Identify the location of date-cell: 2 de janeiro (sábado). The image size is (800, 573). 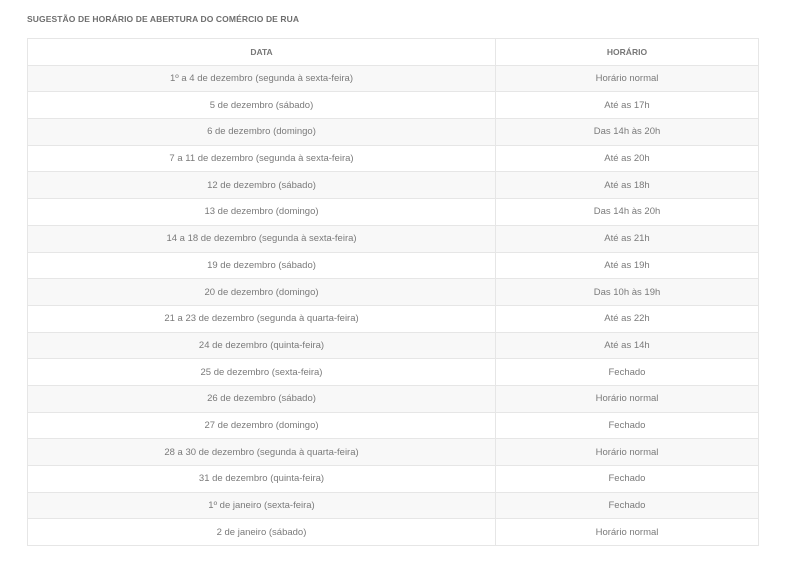
(261, 532).